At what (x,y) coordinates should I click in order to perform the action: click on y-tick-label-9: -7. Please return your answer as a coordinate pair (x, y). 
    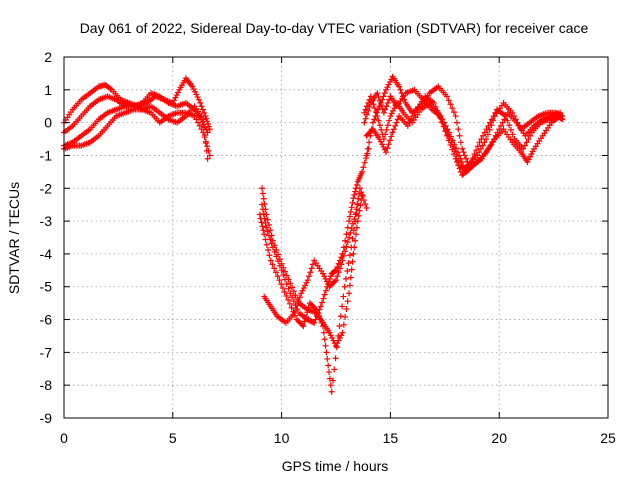
    Looking at the image, I should click on (46, 352).